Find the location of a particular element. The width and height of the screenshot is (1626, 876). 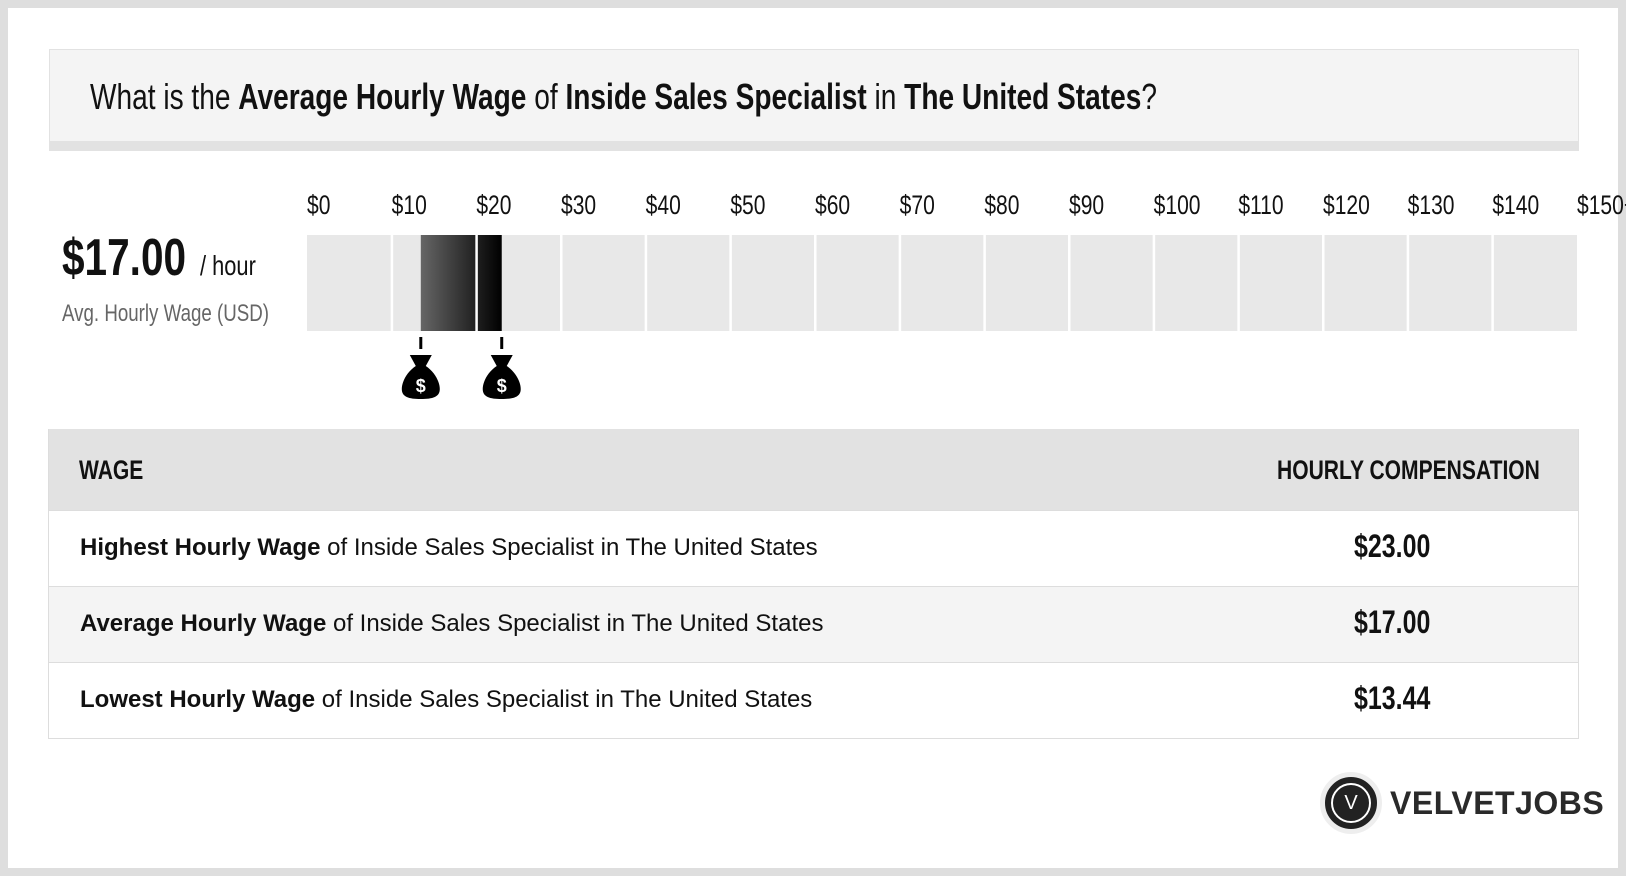

title-metric: Average Hourly Wage is located at coordinates (382, 96).